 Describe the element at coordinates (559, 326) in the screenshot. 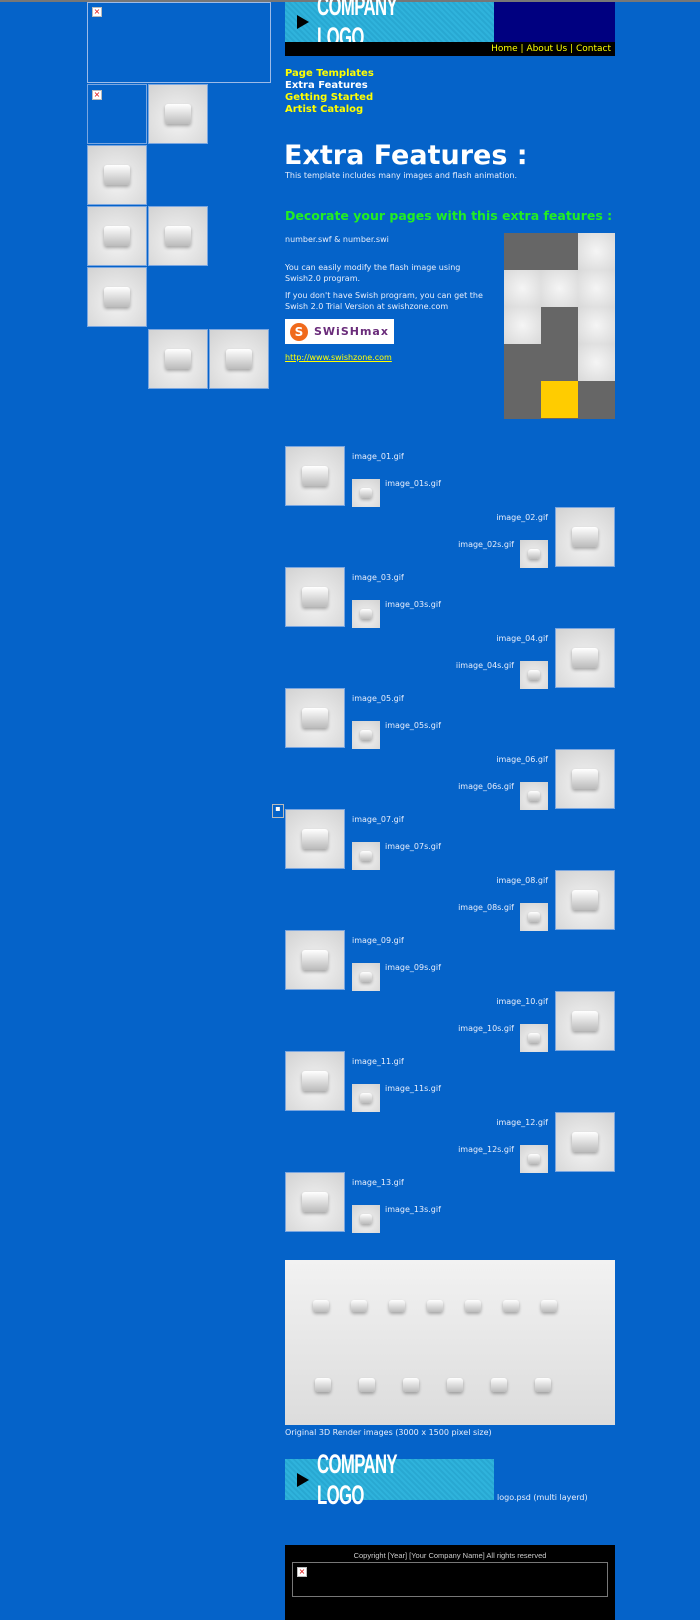

I see `flash-animation` at that location.